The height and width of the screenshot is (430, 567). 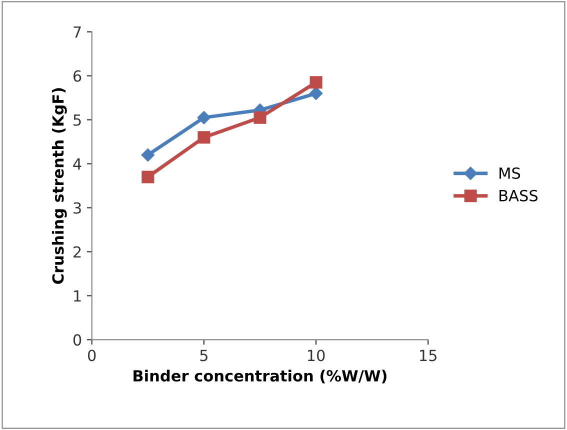 I want to click on y-tick-label: 2, so click(x=77, y=252).